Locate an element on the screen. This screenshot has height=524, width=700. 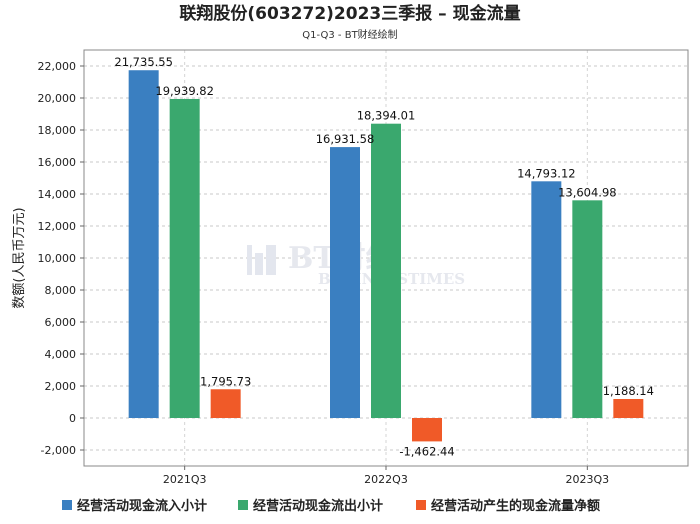
data-label: 16,931.58 is located at coordinates (345, 139).